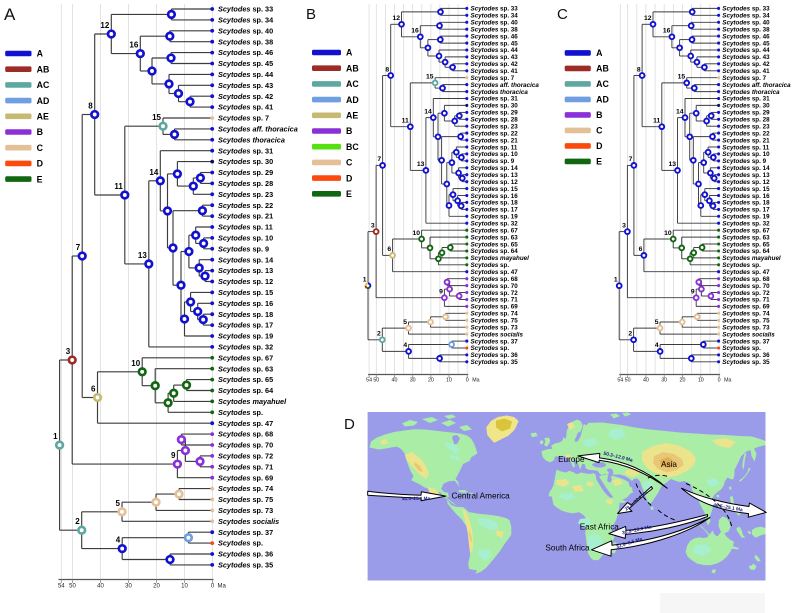  What do you see at coordinates (431, 381) in the screenshot?
I see `svg-text: 20` at bounding box center [431, 381].